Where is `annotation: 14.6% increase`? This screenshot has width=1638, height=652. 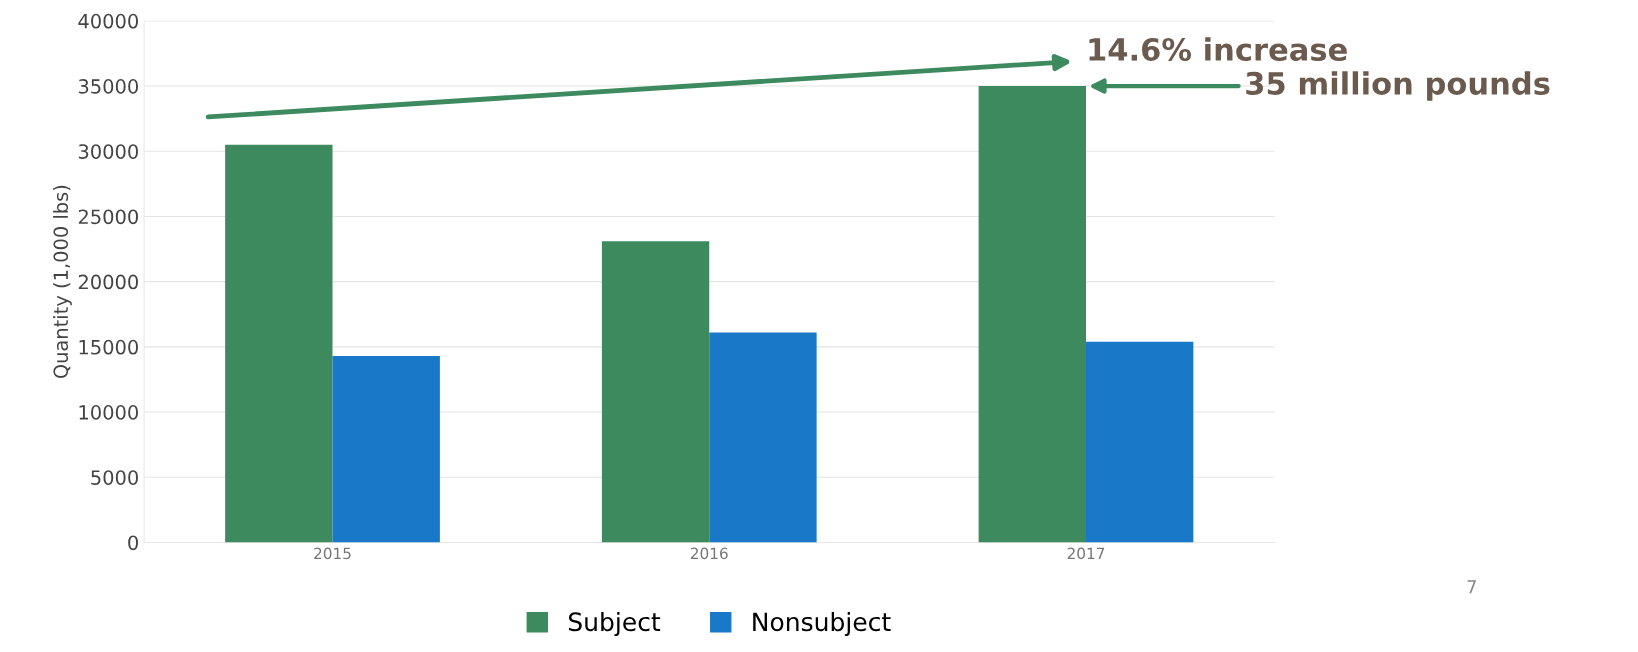 annotation: 14.6% increase is located at coordinates (1218, 49).